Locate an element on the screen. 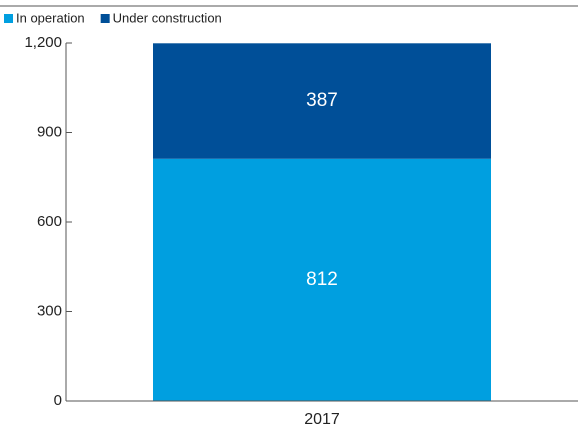 This screenshot has height=430, width=578. legend-label: Under construction is located at coordinates (167, 17).